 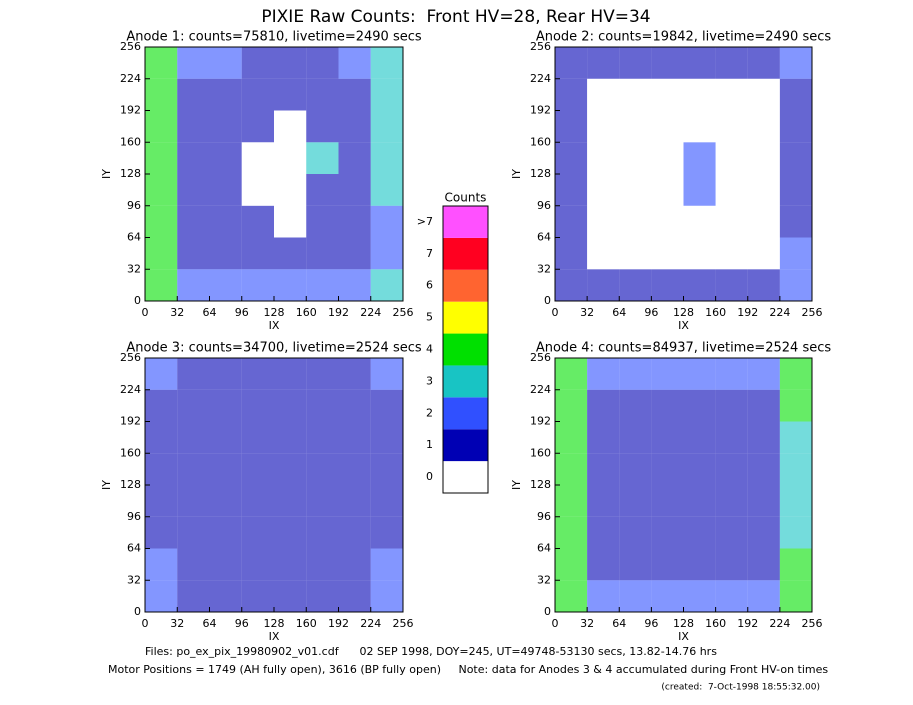 I want to click on colorbar-swatch, so click(x=465, y=413).